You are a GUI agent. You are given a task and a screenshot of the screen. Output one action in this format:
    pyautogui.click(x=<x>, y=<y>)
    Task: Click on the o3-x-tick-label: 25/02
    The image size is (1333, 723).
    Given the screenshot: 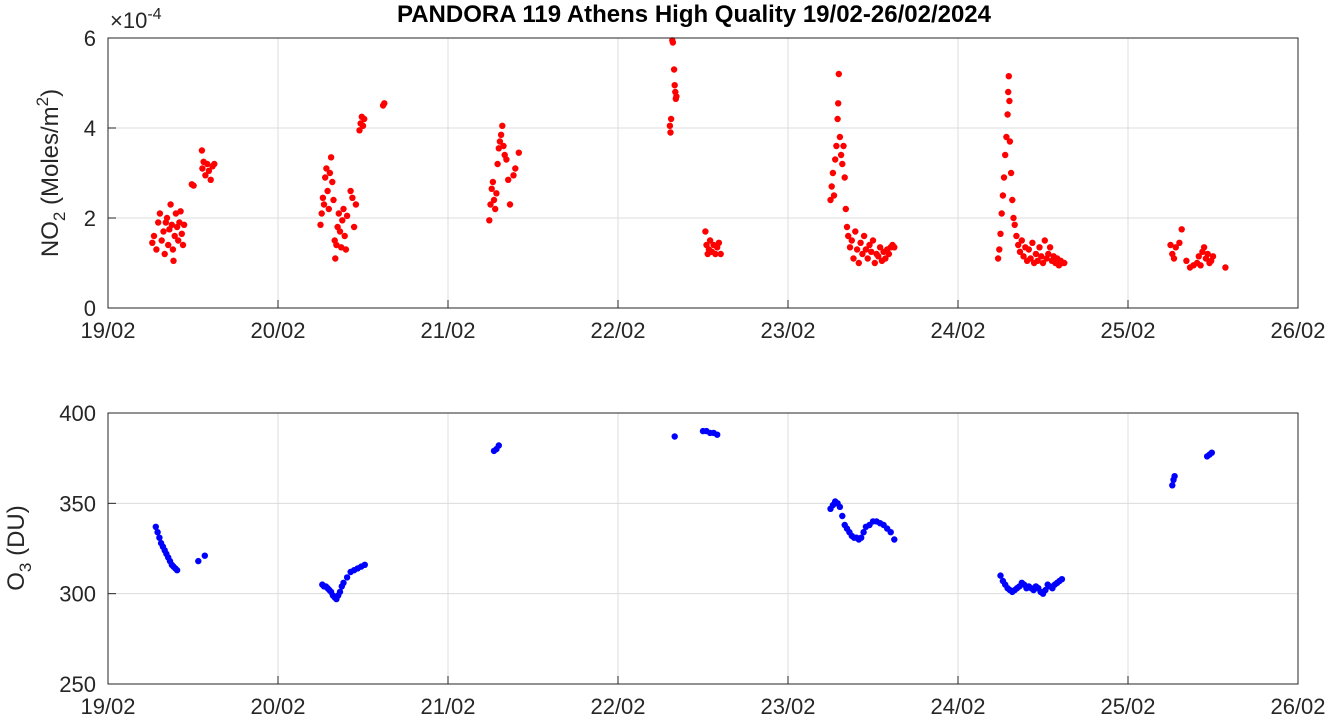 What is the action you would take?
    pyautogui.click(x=1127, y=706)
    